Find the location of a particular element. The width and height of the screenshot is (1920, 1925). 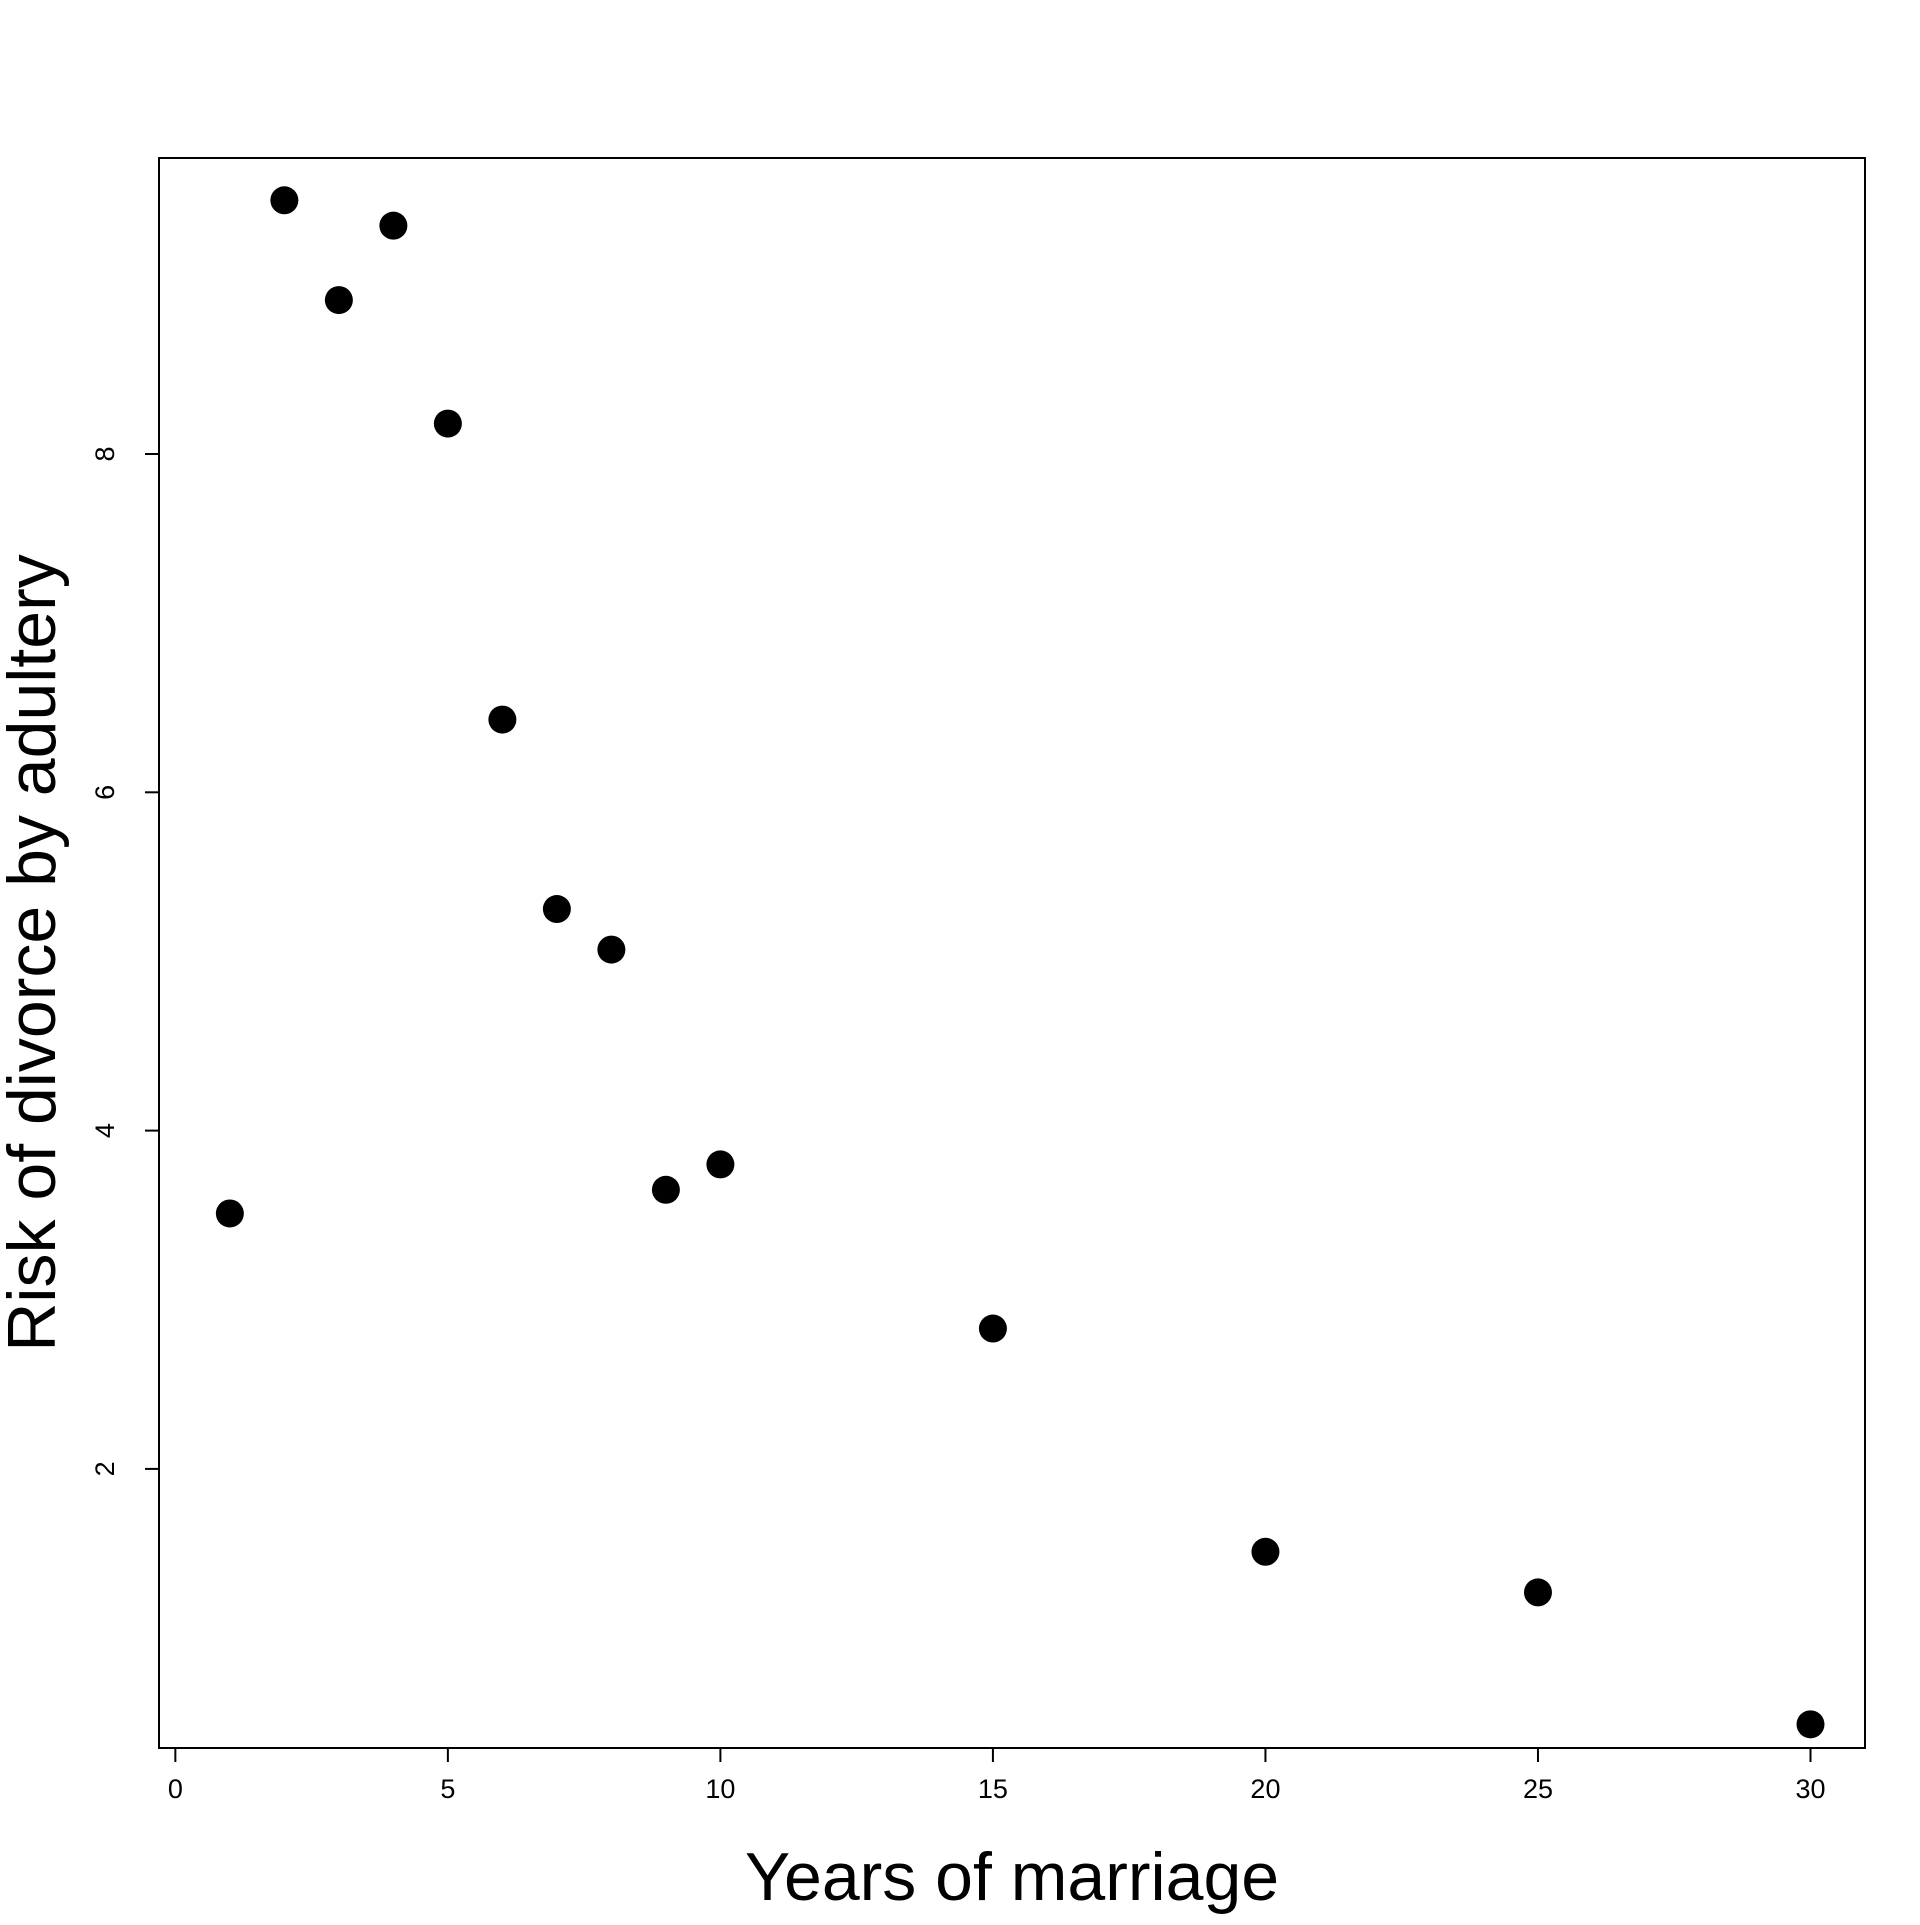

x-axis: 0 5 10 15 20 25 30 is located at coordinates (997, 1775).